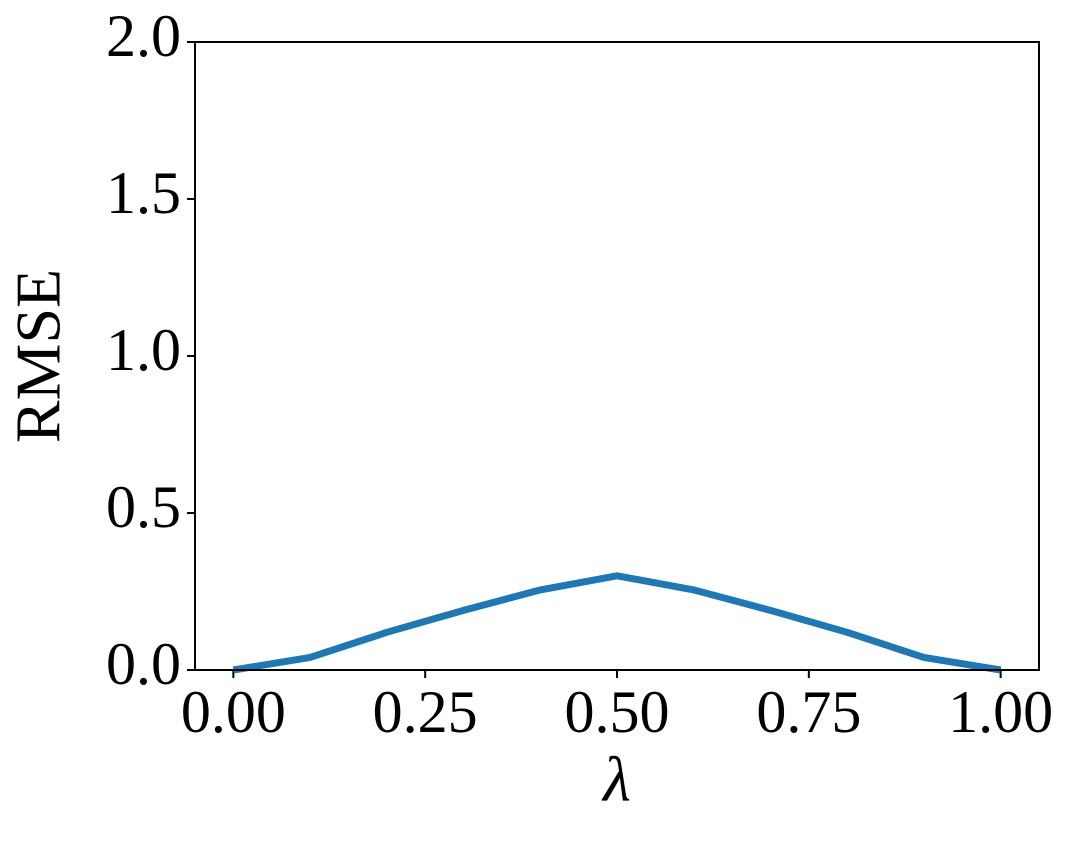  What do you see at coordinates (143, 36) in the screenshot?
I see `y-tick-label: 2.0` at bounding box center [143, 36].